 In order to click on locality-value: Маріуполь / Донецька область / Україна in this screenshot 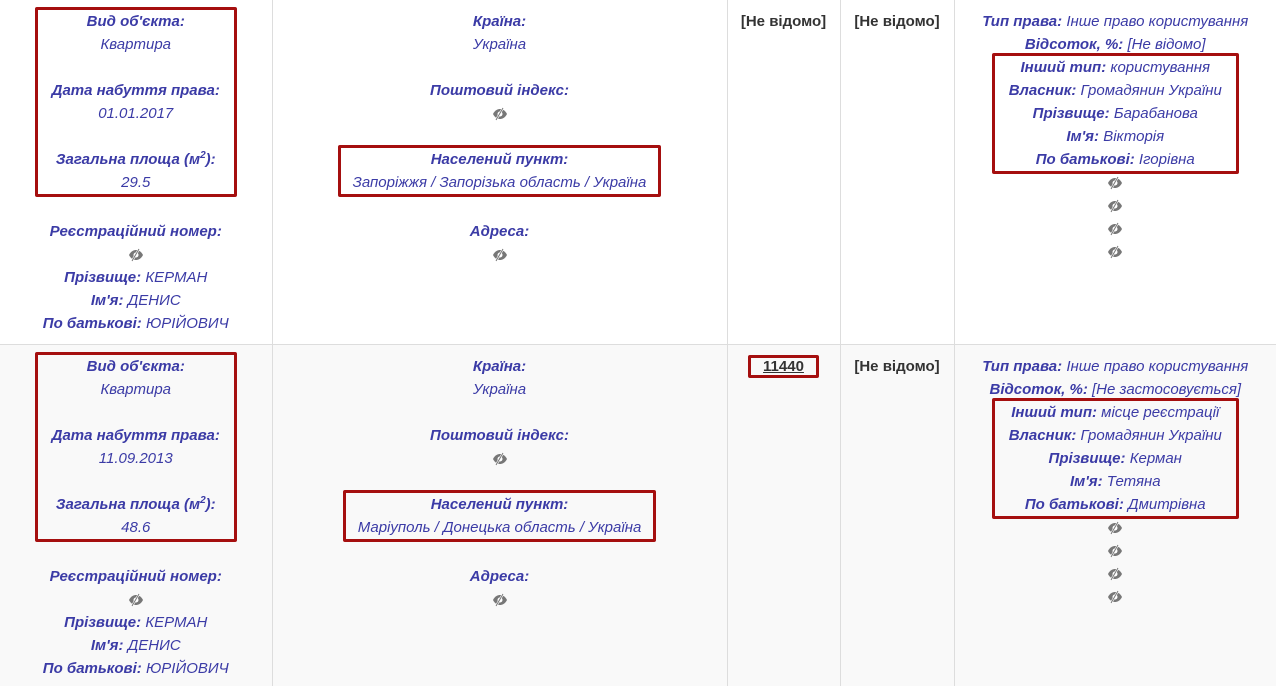, I will do `click(499, 527)`.